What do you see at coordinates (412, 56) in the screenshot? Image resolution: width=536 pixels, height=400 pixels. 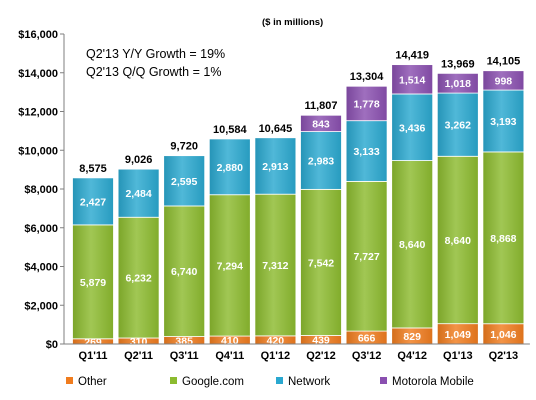 I see `bar-total-label: 14,419` at bounding box center [412, 56].